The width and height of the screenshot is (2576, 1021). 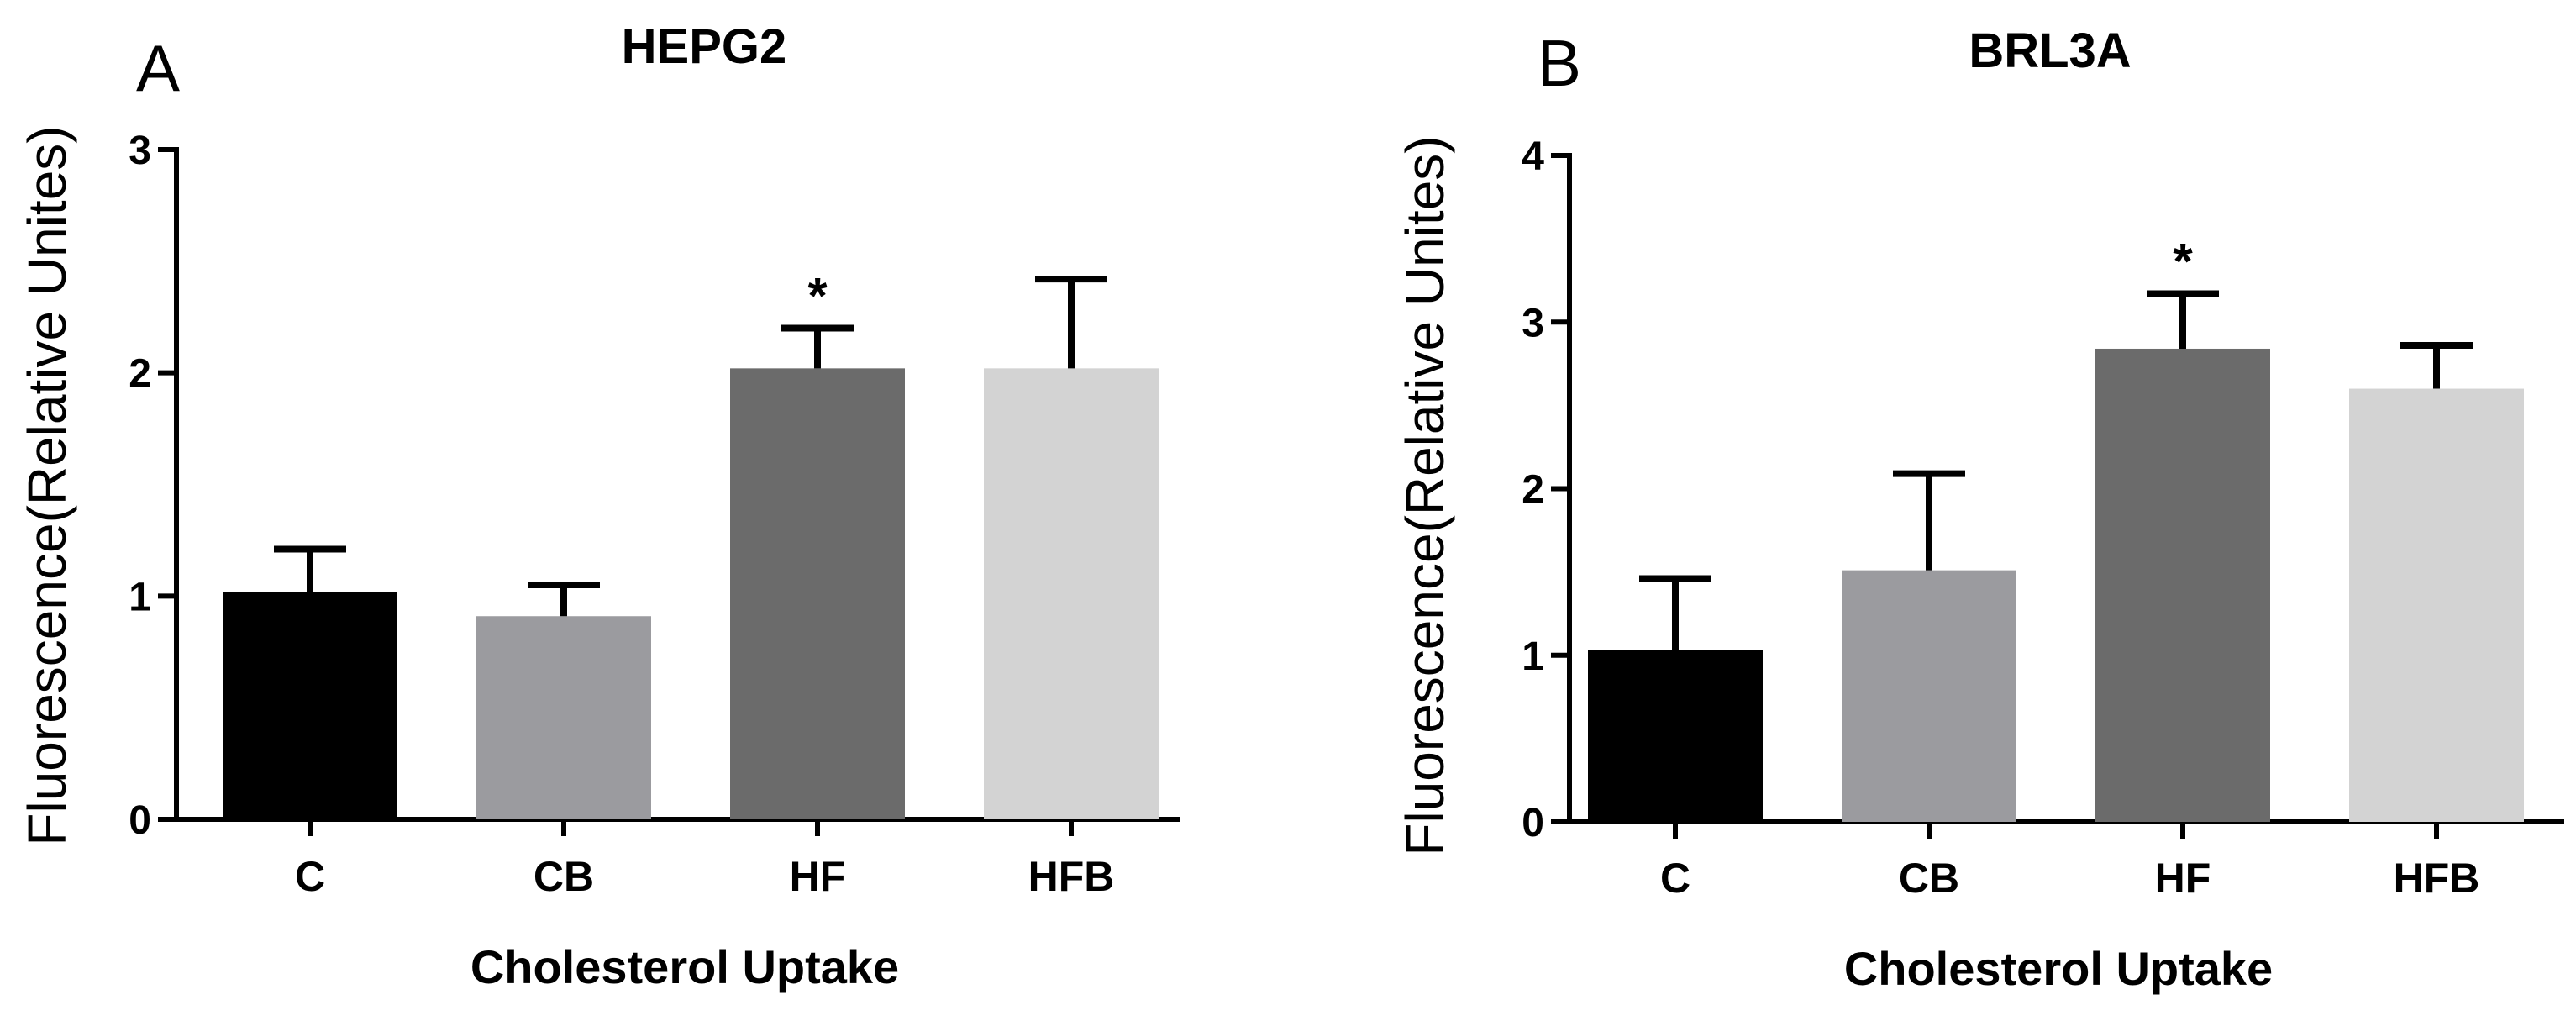 I want to click on panel-b-y-tick-label: 4, so click(x=1533, y=156).